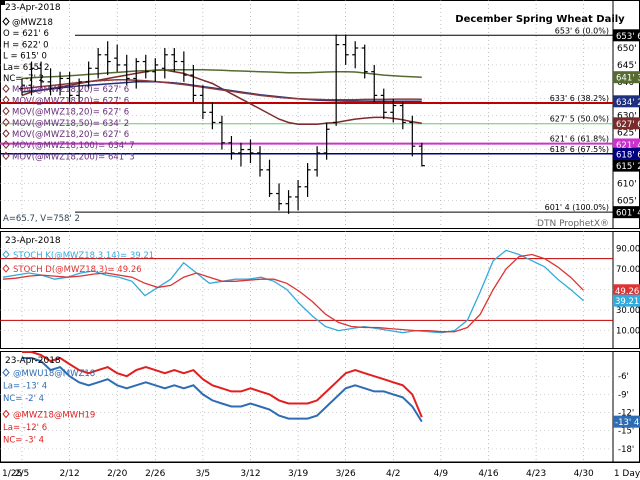  I want to click on fib-level-label: 618' 6 (67.5%), so click(579, 149).